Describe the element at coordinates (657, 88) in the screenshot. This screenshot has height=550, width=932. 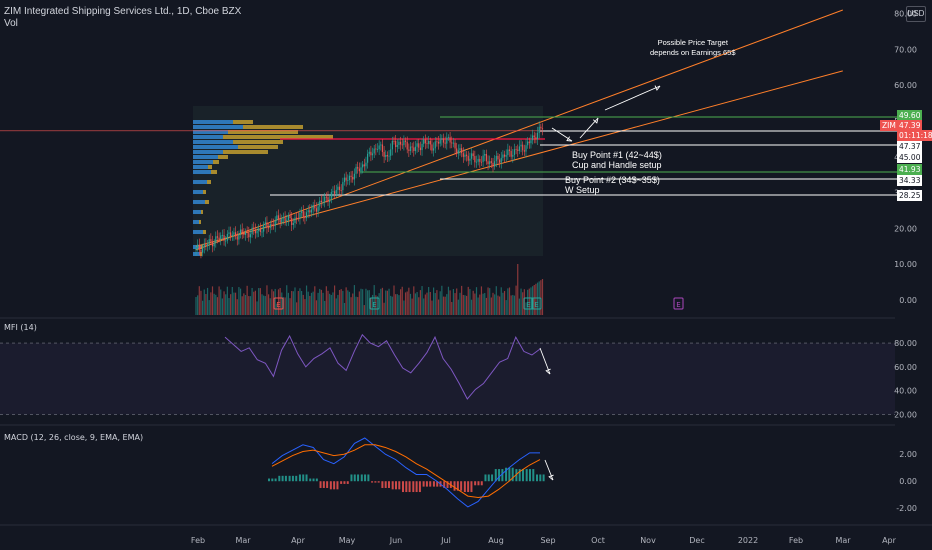
I see `target-arrow-head` at that location.